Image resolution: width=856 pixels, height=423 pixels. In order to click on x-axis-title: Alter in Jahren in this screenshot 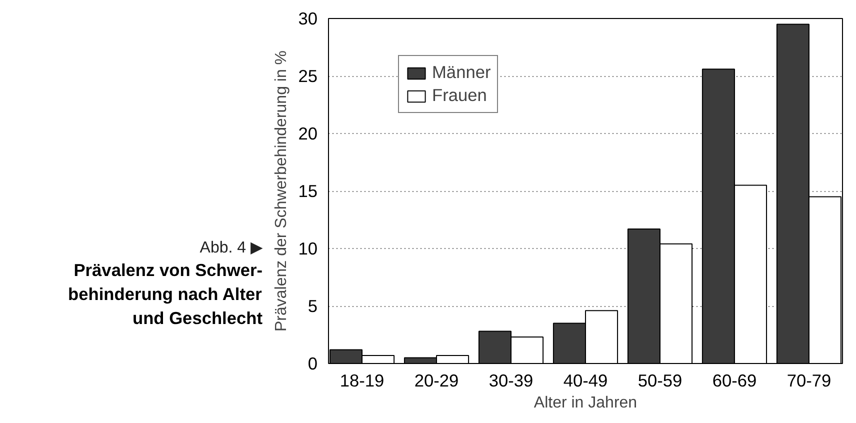, I will do `click(586, 403)`.